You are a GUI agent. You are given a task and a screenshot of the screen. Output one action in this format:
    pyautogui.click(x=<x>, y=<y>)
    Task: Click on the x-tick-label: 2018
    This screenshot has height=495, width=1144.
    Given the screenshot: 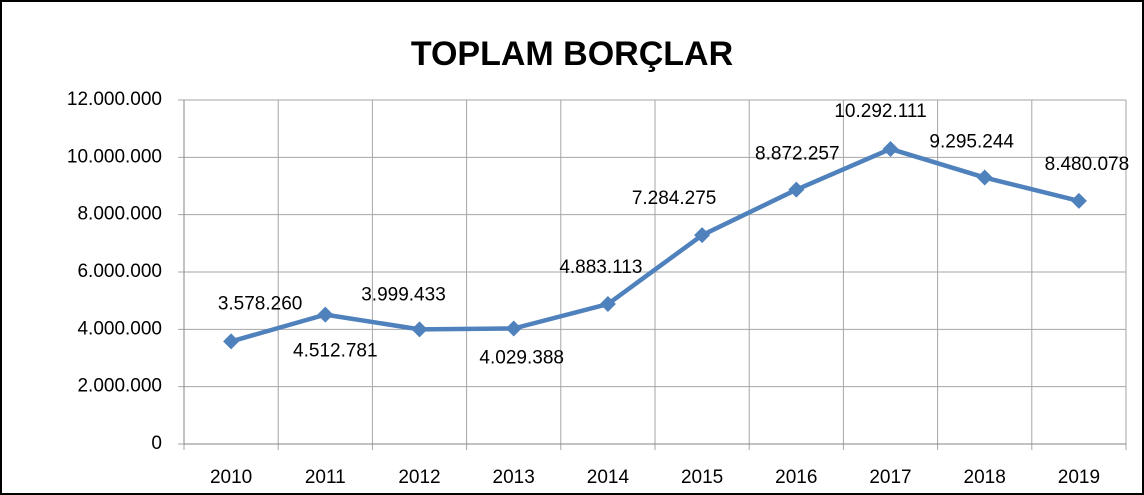 What is the action you would take?
    pyautogui.click(x=985, y=477)
    